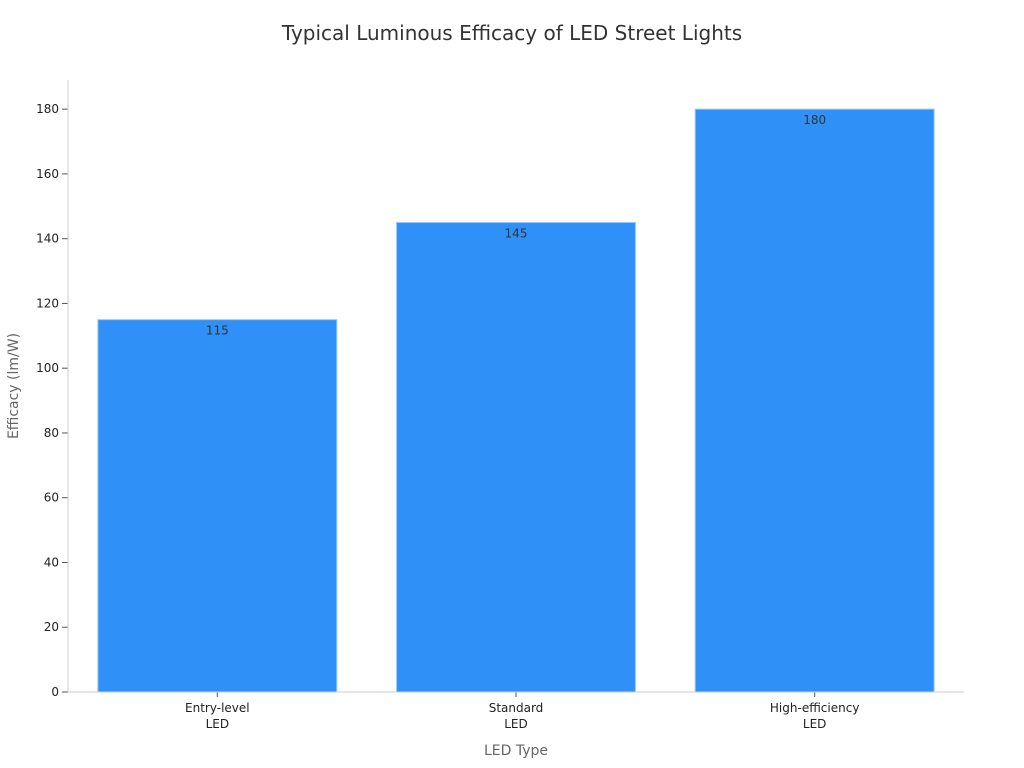 The image size is (1024, 768). I want to click on y-tick-label: 60, so click(51, 498).